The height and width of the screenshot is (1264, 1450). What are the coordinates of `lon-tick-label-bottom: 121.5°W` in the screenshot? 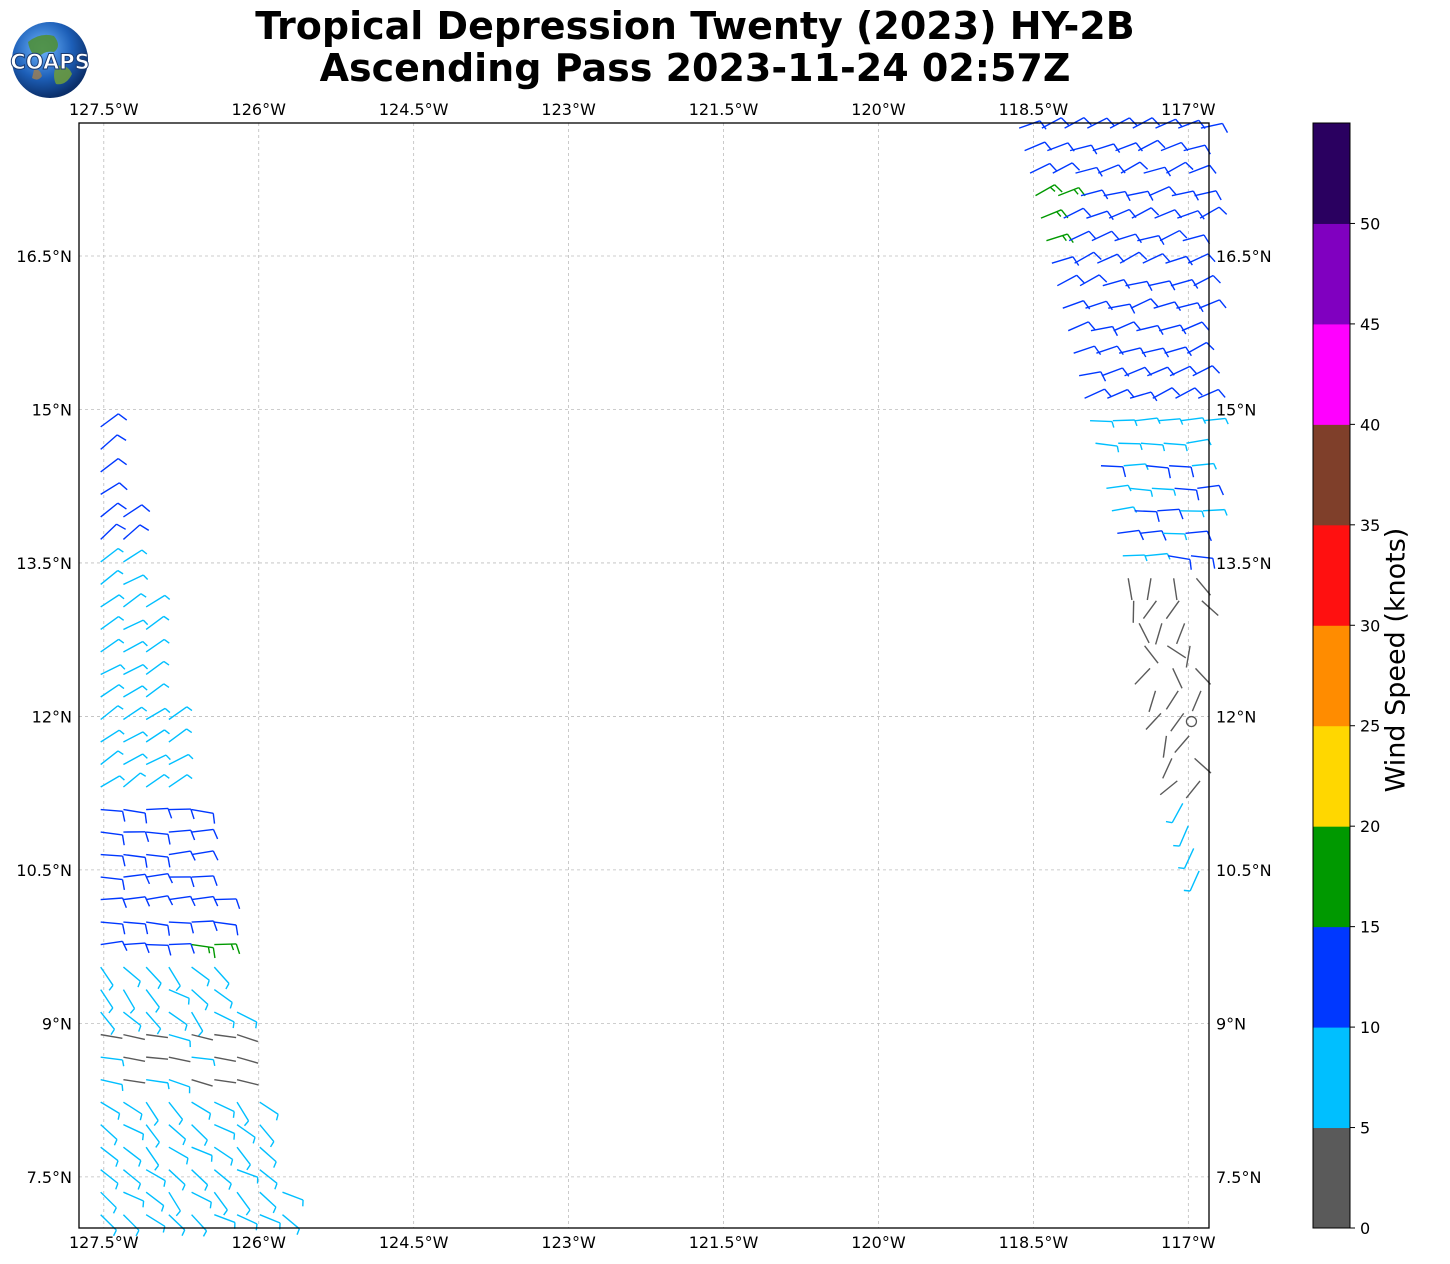 It's located at (724, 1242).